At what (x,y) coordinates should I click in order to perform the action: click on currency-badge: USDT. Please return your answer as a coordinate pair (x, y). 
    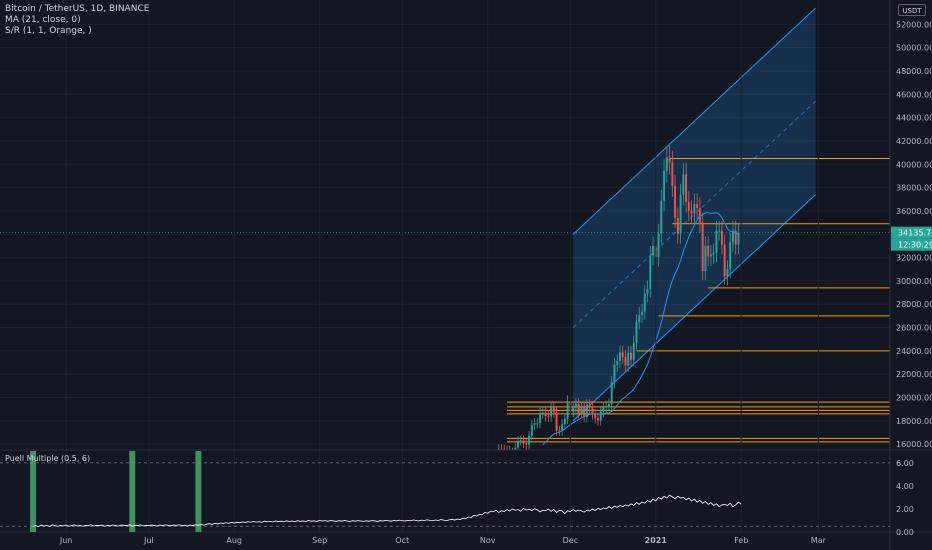
    Looking at the image, I should click on (912, 10).